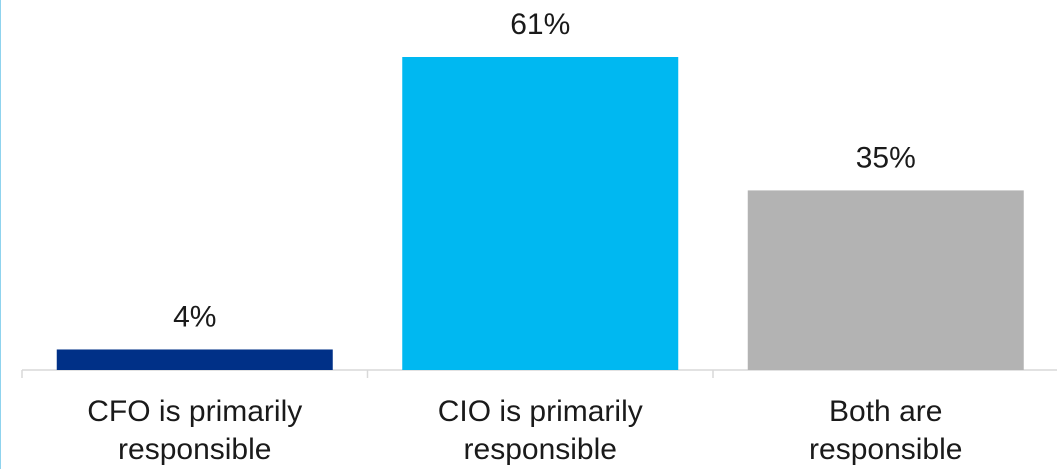 The height and width of the screenshot is (469, 1057). I want to click on category-label: Both are, so click(885, 411).